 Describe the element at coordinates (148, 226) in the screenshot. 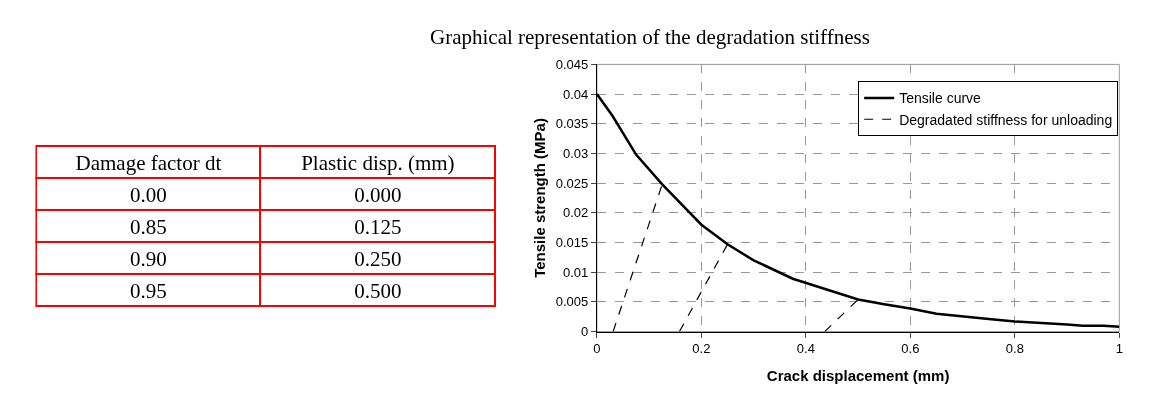

I see `text: 0.85` at that location.